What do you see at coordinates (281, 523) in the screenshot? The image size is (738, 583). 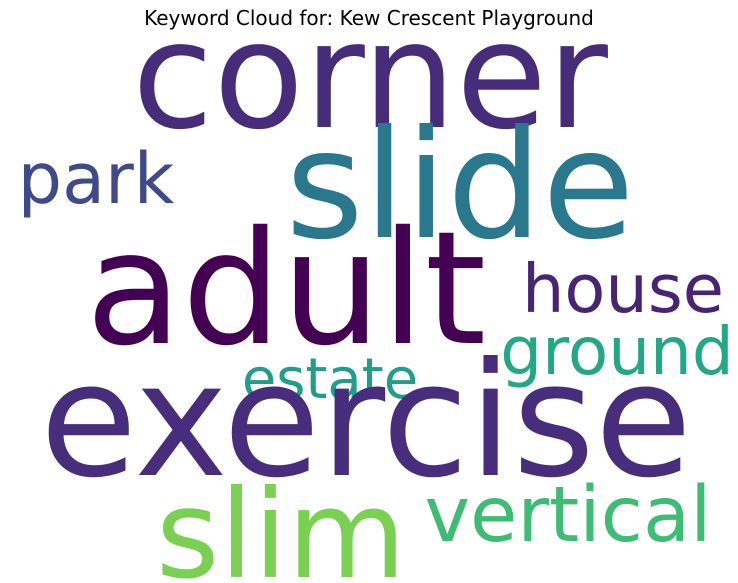 I see `word-slim: slim` at bounding box center [281, 523].